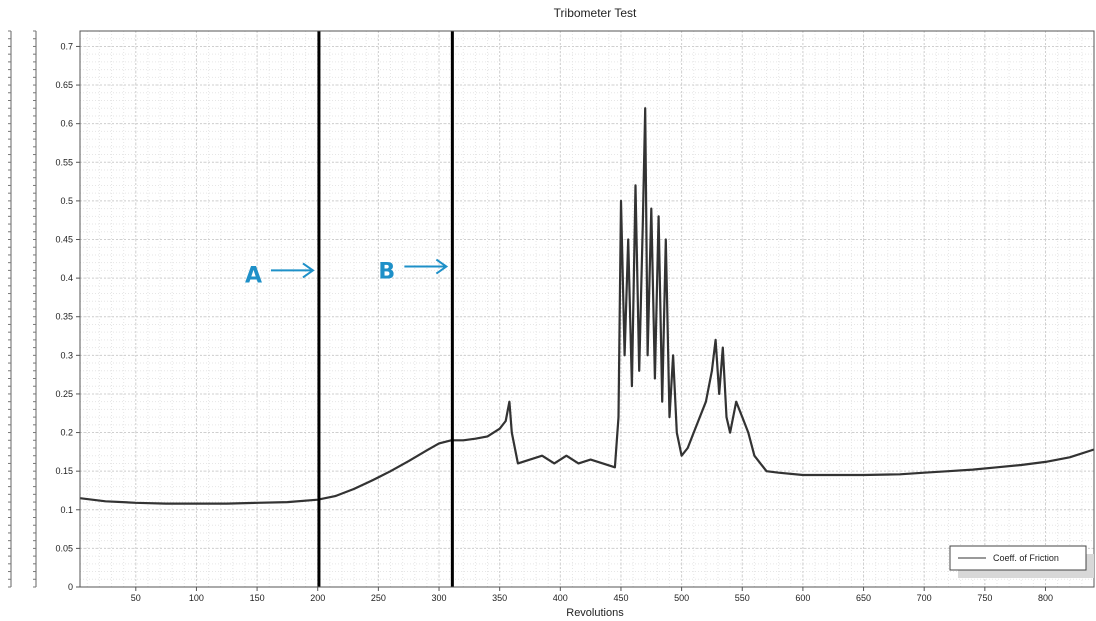 The height and width of the screenshot is (621, 1096). Describe the element at coordinates (196, 598) in the screenshot. I see `x-tick-label: 100` at that location.